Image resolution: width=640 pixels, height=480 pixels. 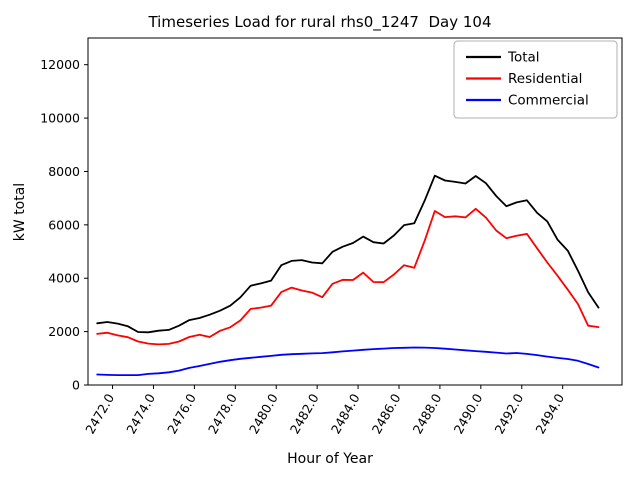 What do you see at coordinates (548, 101) in the screenshot?
I see `legend-label-commercial: Commercial` at bounding box center [548, 101].